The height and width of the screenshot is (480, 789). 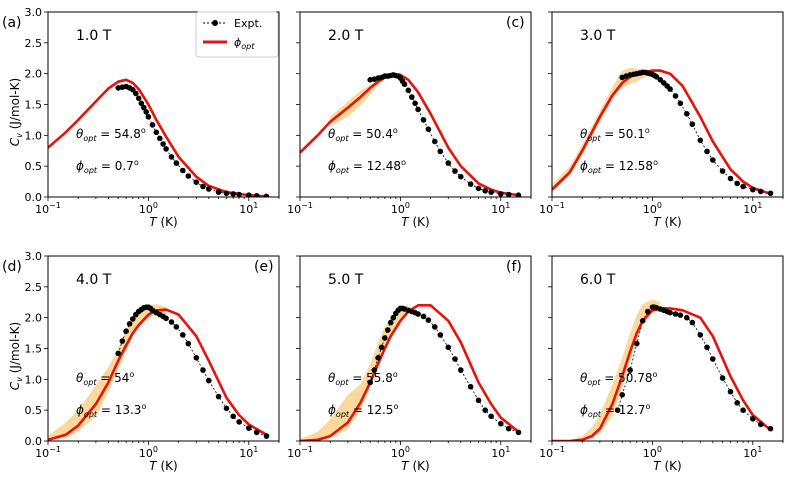 I want to click on y-tick-label: 3.0, so click(x=34, y=256).